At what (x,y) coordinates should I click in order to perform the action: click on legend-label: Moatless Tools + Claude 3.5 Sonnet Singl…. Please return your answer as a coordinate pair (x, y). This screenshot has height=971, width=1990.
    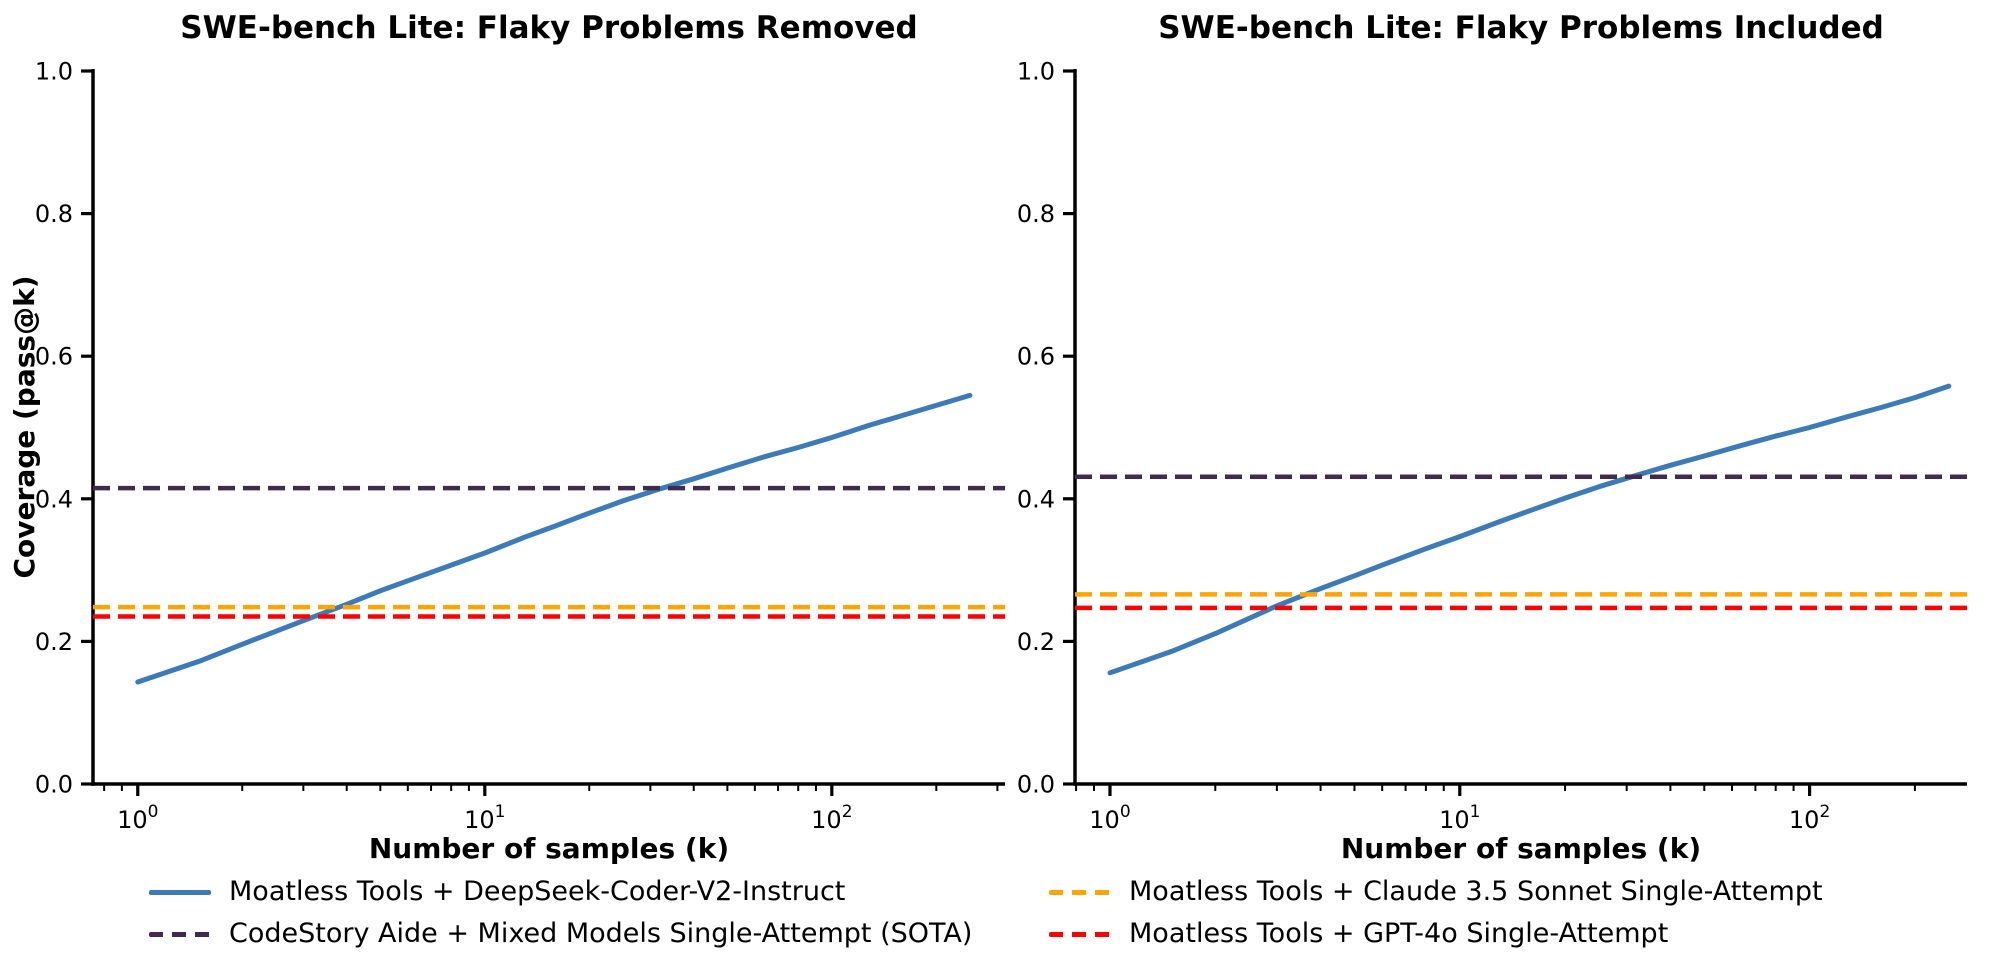
    Looking at the image, I should click on (1476, 891).